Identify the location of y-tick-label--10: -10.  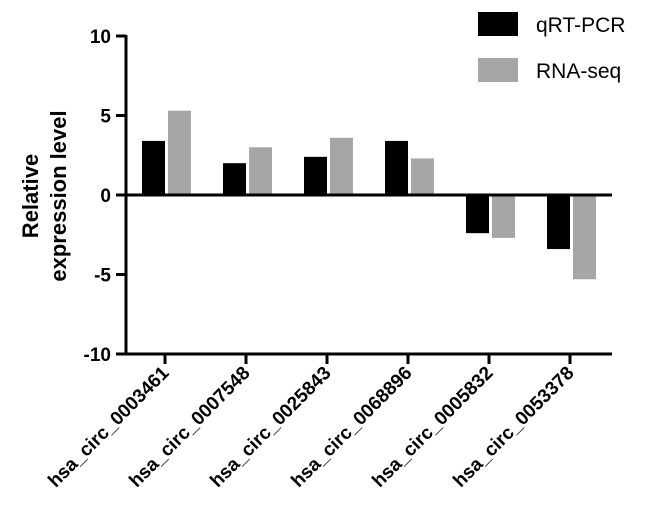
(97, 355).